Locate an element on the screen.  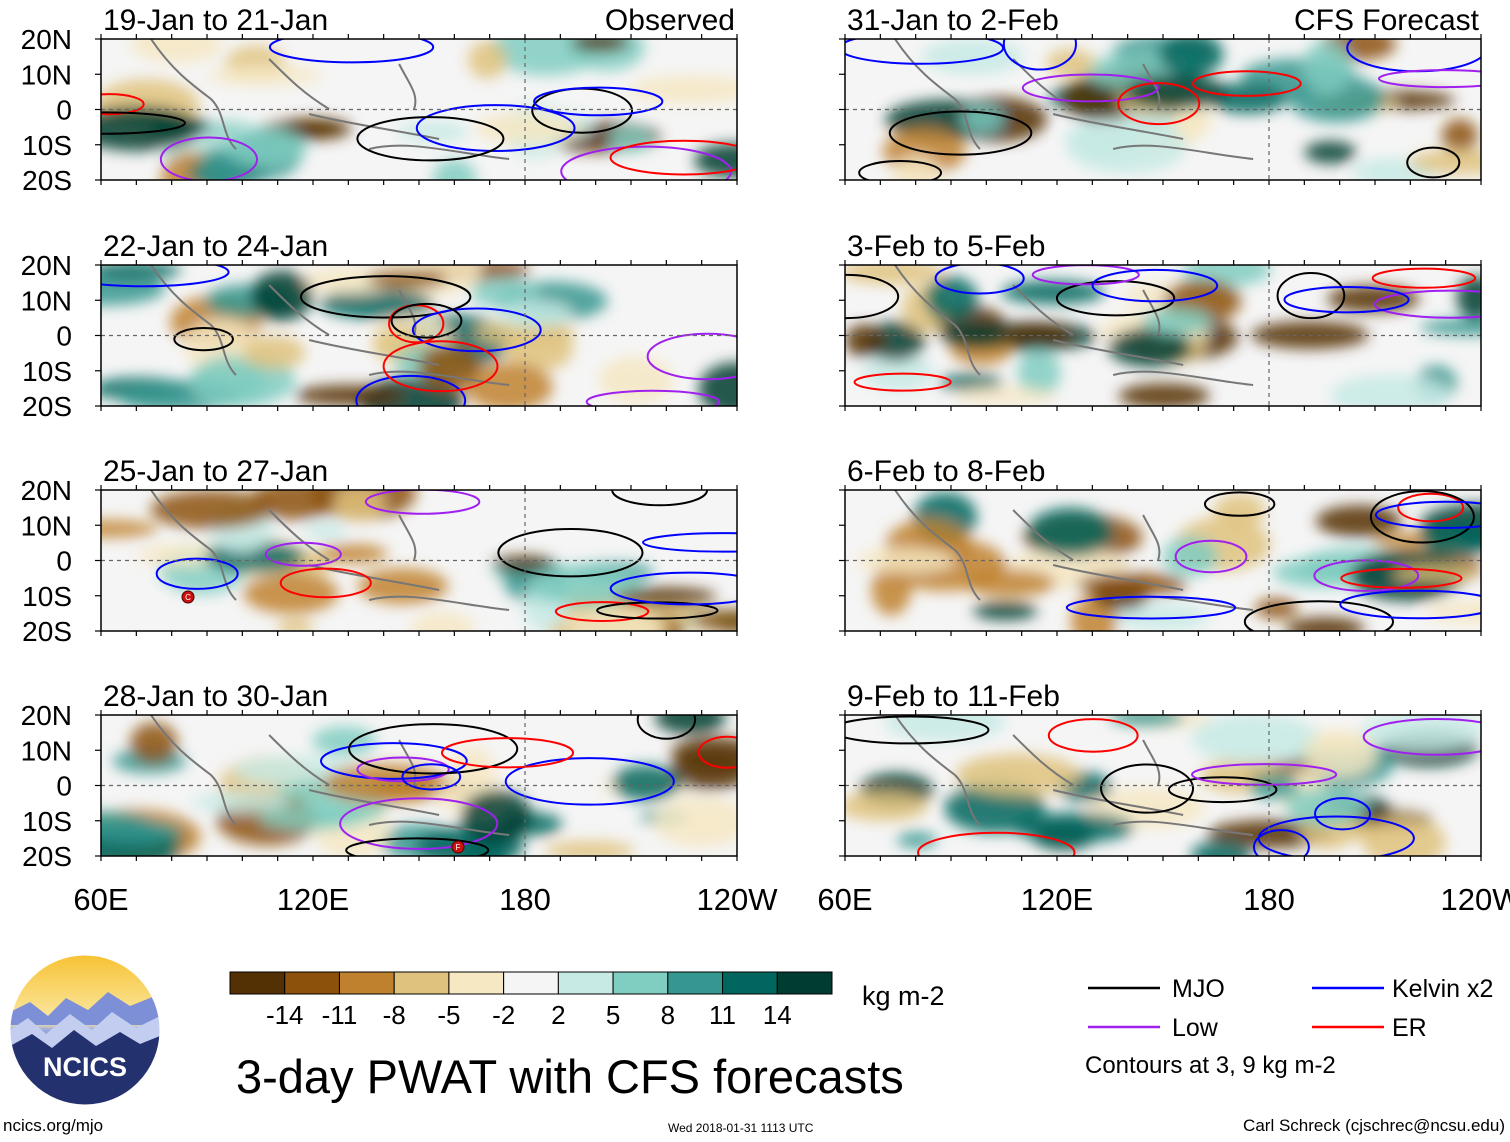
footer-credit: Carl Schreck (cjschrec@ncsu.edu) is located at coordinates (1374, 1125).